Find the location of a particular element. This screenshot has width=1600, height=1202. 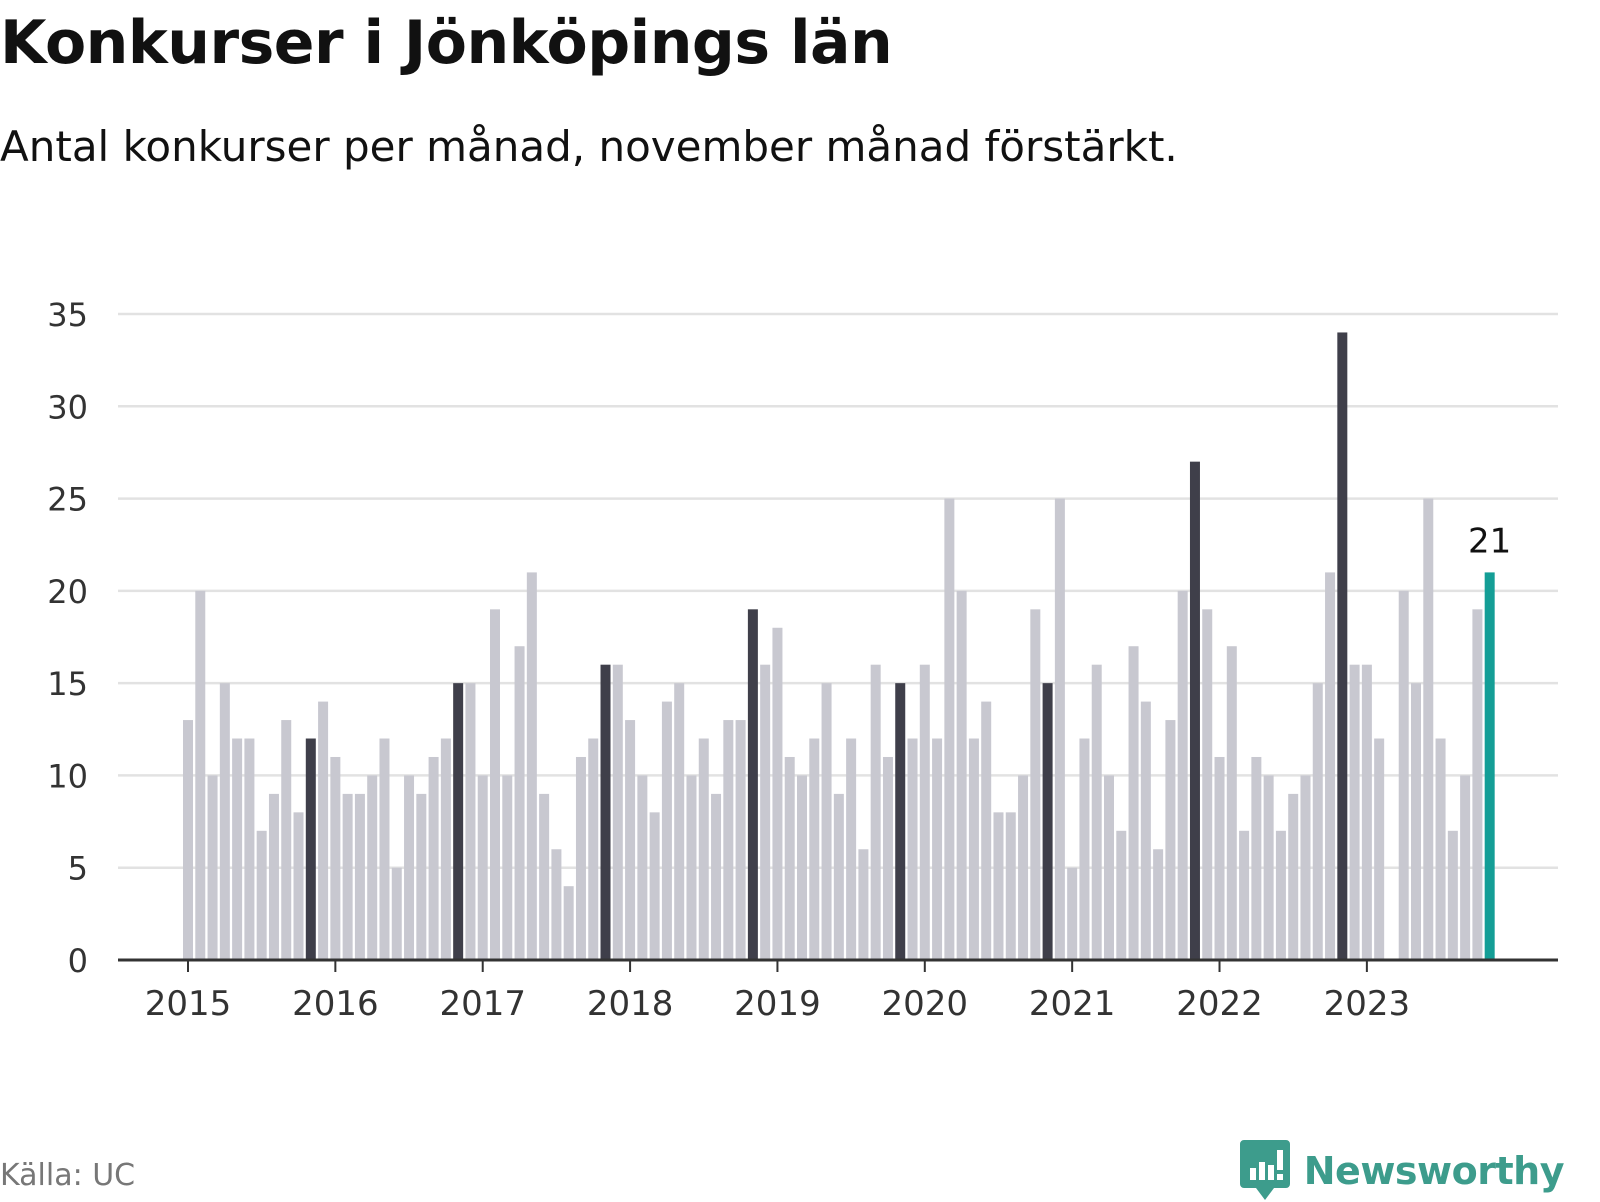

y-tick-label: 15 is located at coordinates (67, 684).